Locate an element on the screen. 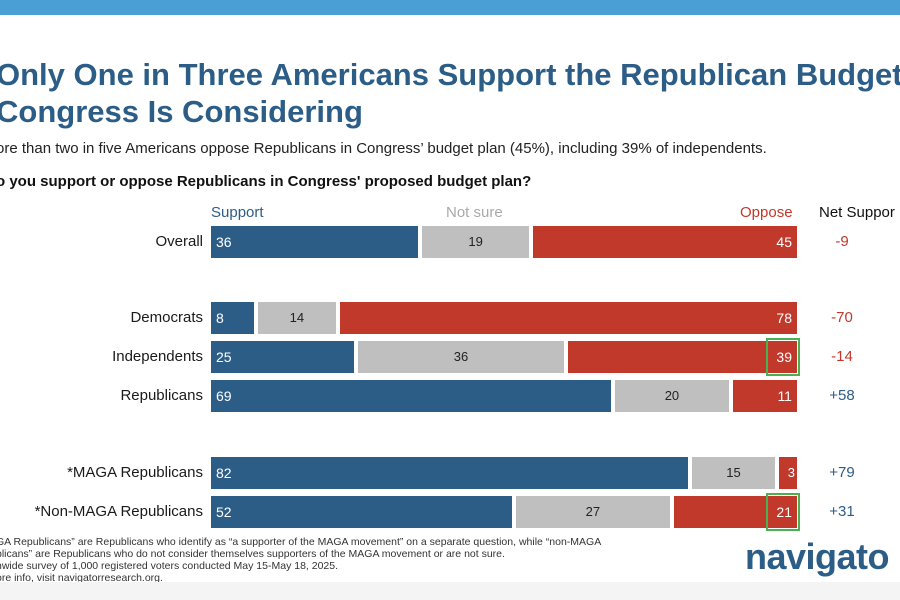 This screenshot has width=900, height=600. bar-label-support: 82 is located at coordinates (224, 473).